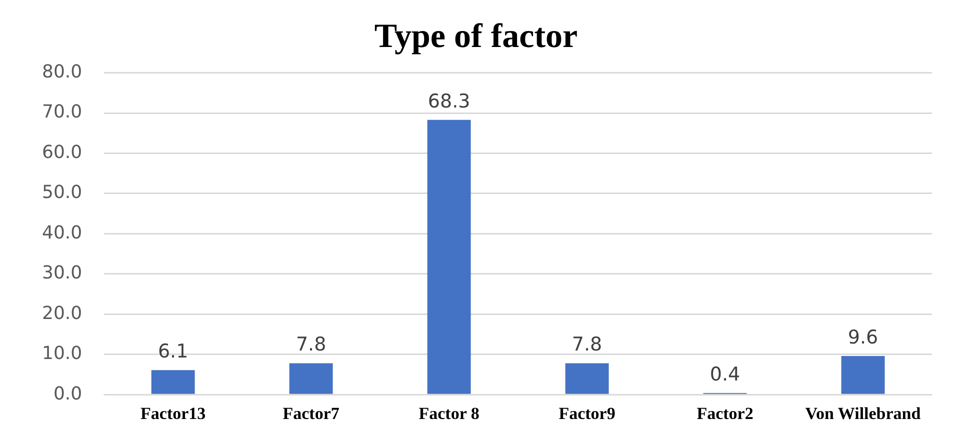 The width and height of the screenshot is (962, 445). What do you see at coordinates (62, 71) in the screenshot?
I see `y-tick-label: 80.0` at bounding box center [62, 71].